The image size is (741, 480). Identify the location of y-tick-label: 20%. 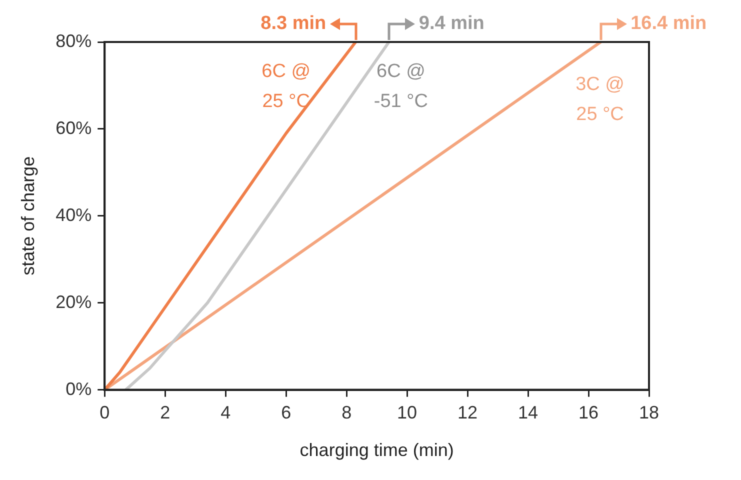
(74, 302).